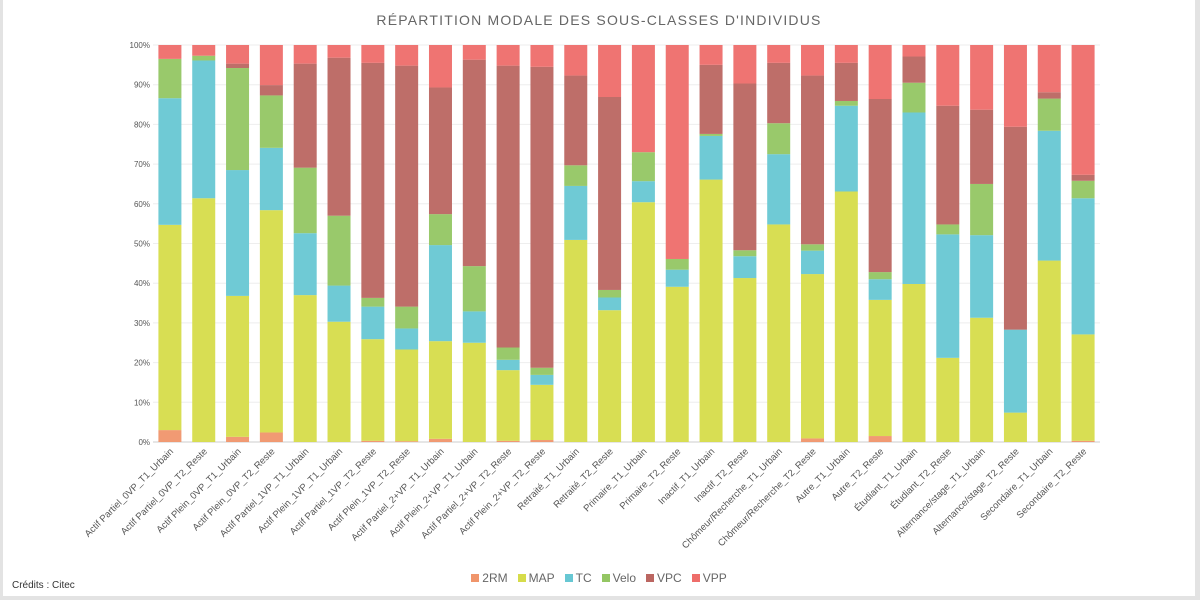 This screenshot has height=600, width=1200. I want to click on x-tick-label: Retraité_T1_Urbain, so click(548, 479).